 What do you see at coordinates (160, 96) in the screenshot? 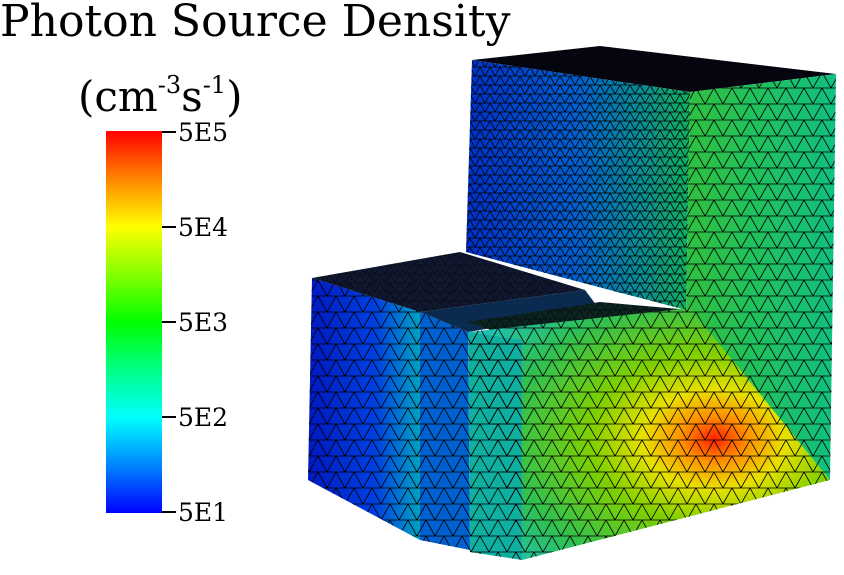
I see `units-label: (cm-3s-1)` at bounding box center [160, 96].